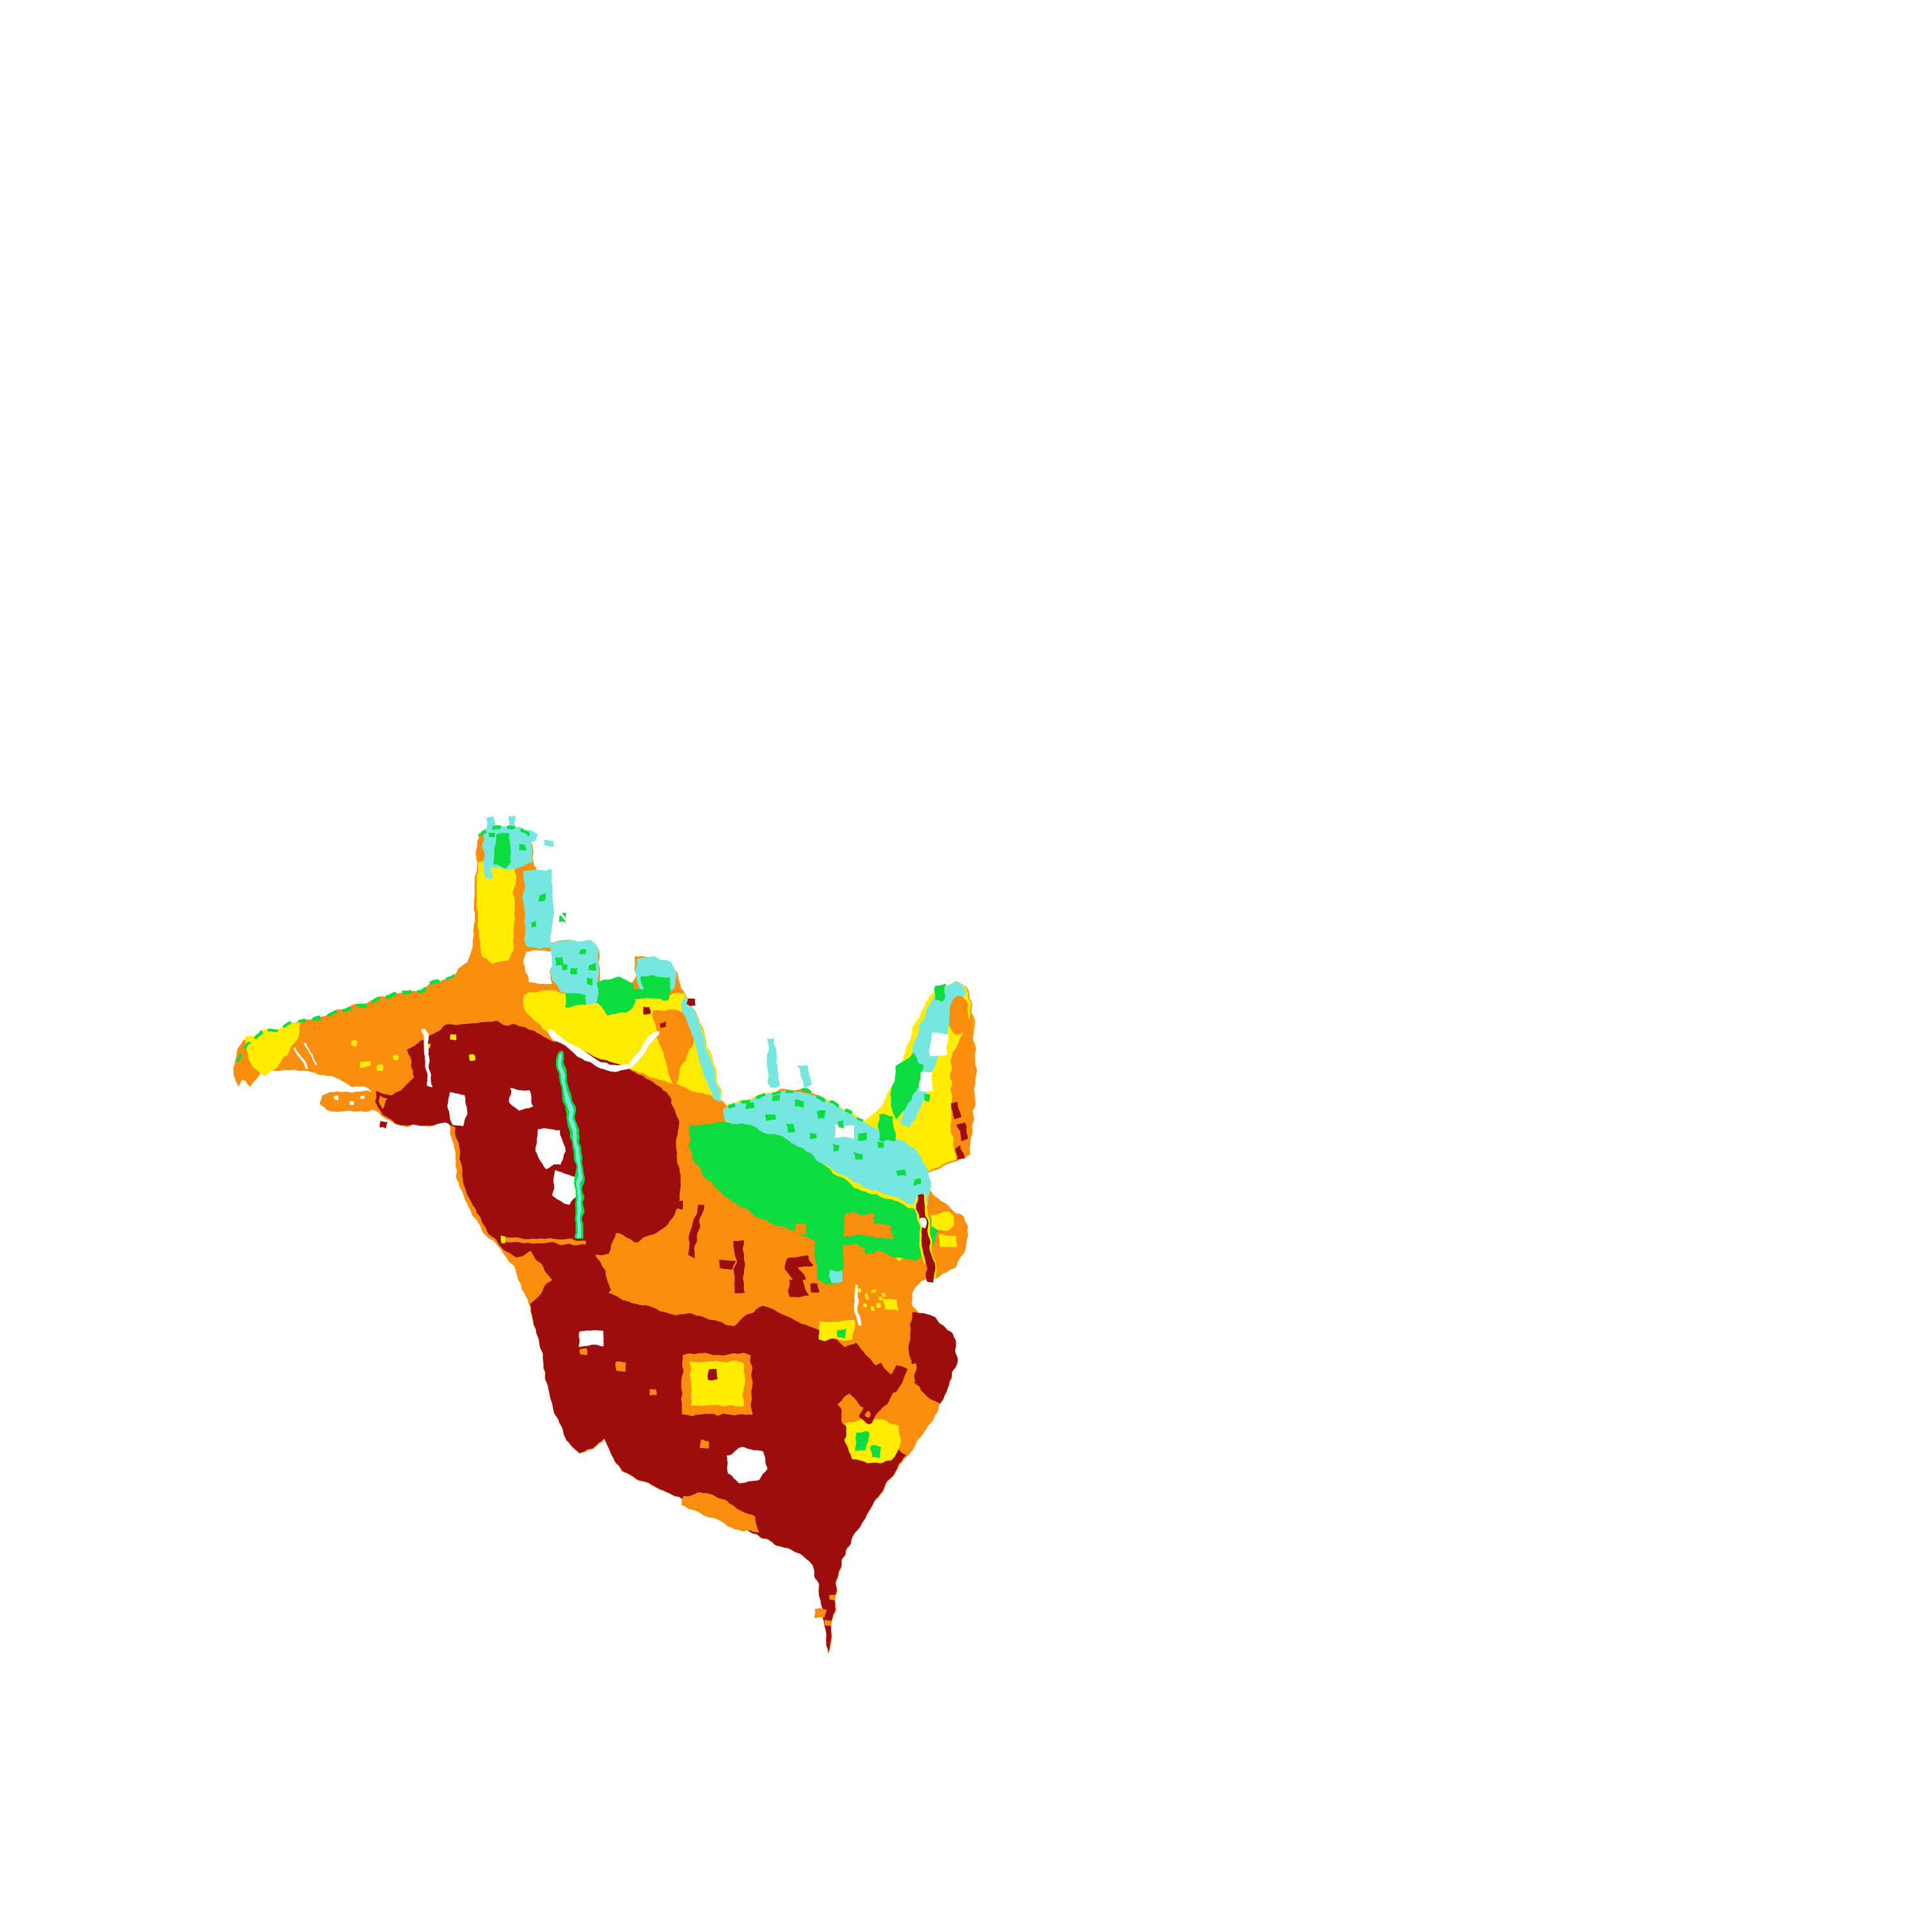 This screenshot has height=1932, width=1932. Describe the element at coordinates (531, 1163) in the screenshot. I see `region-dark-red-west-central` at that location.